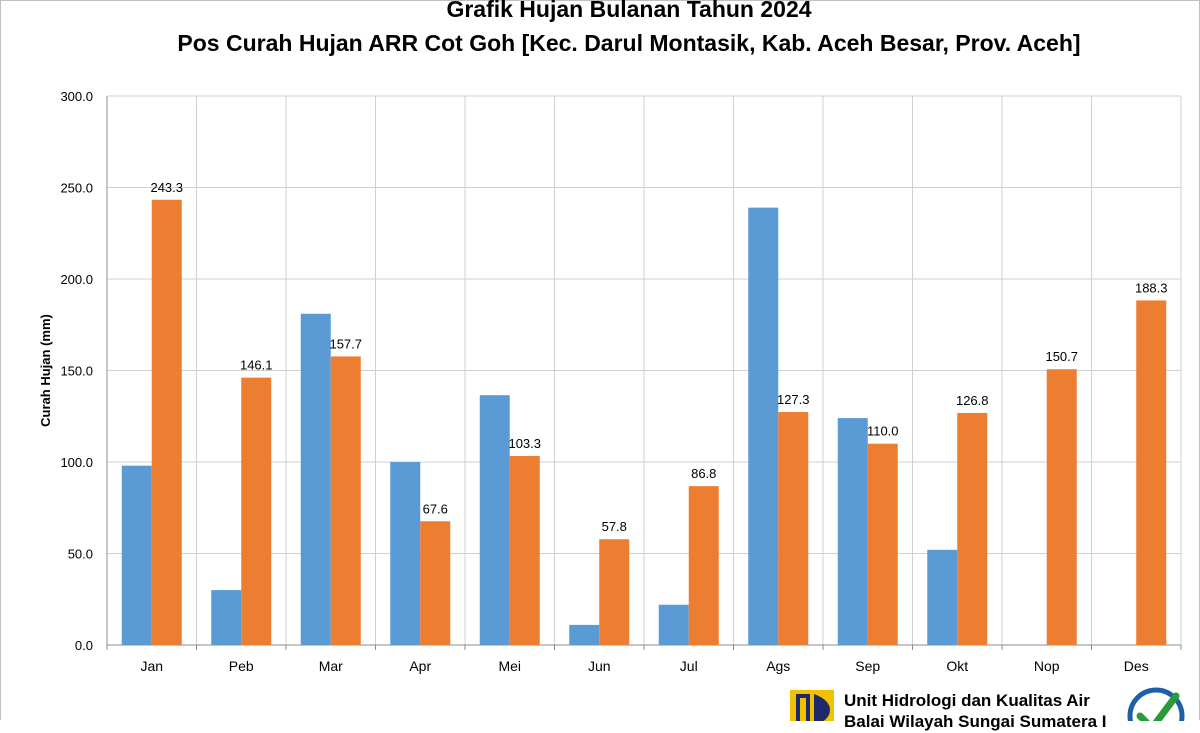 The height and width of the screenshot is (733, 1200). Describe the element at coordinates (80, 554) in the screenshot. I see `y-tick-label: 50.0` at that location.